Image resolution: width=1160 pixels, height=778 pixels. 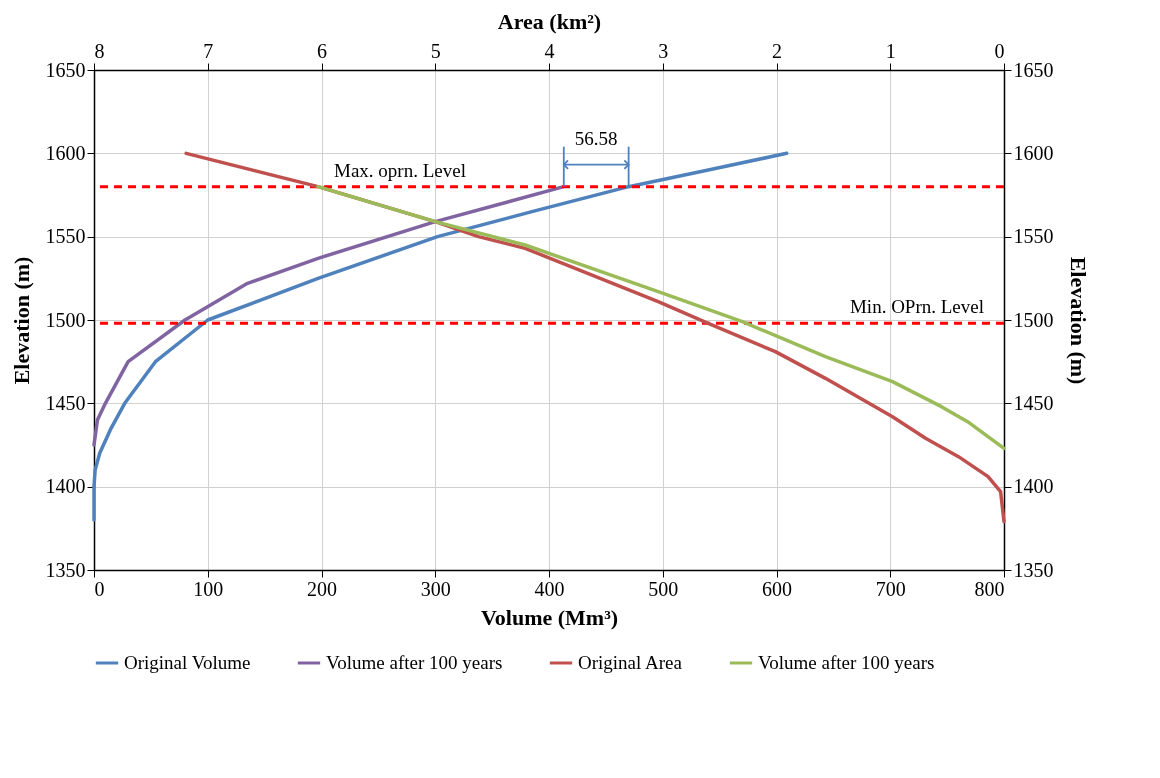 What do you see at coordinates (777, 588) in the screenshot?
I see `x-tick-label: 600` at bounding box center [777, 588].